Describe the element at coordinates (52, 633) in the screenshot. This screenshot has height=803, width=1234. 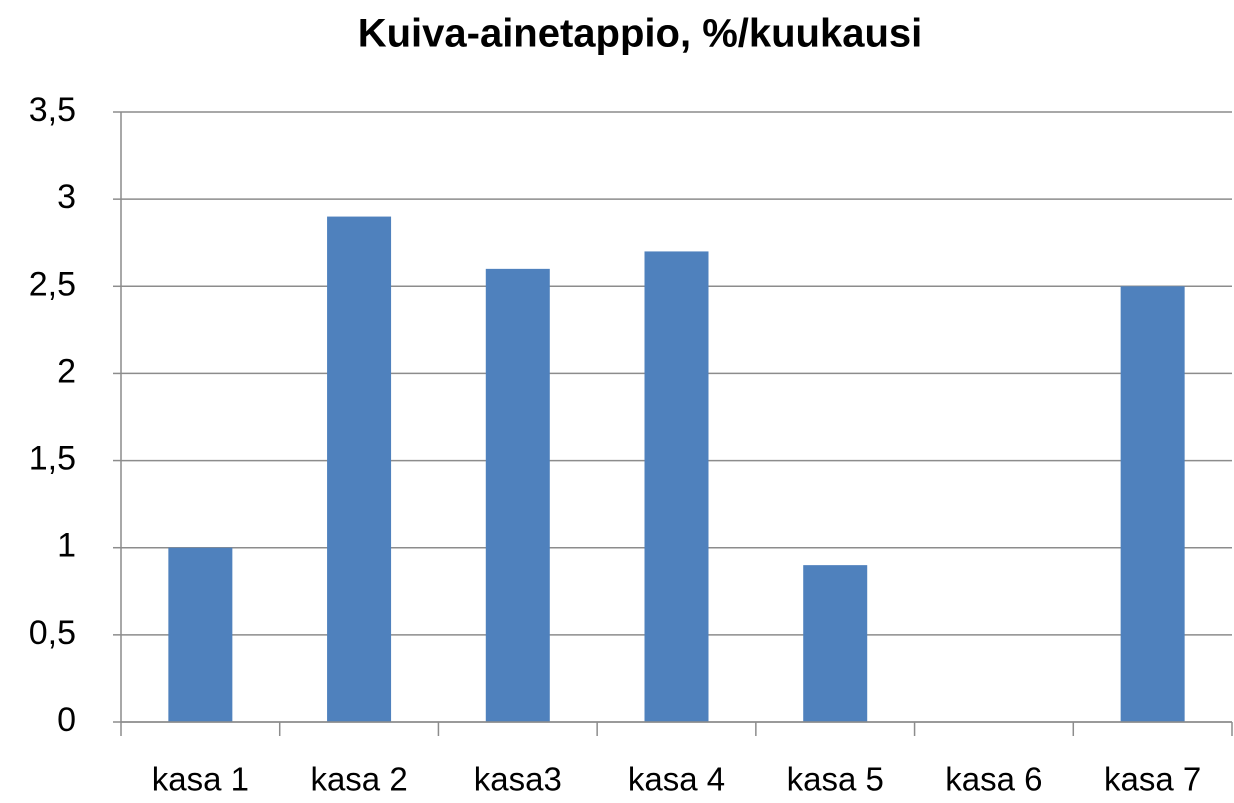
I see `y-tick-label: 0,5` at that location.